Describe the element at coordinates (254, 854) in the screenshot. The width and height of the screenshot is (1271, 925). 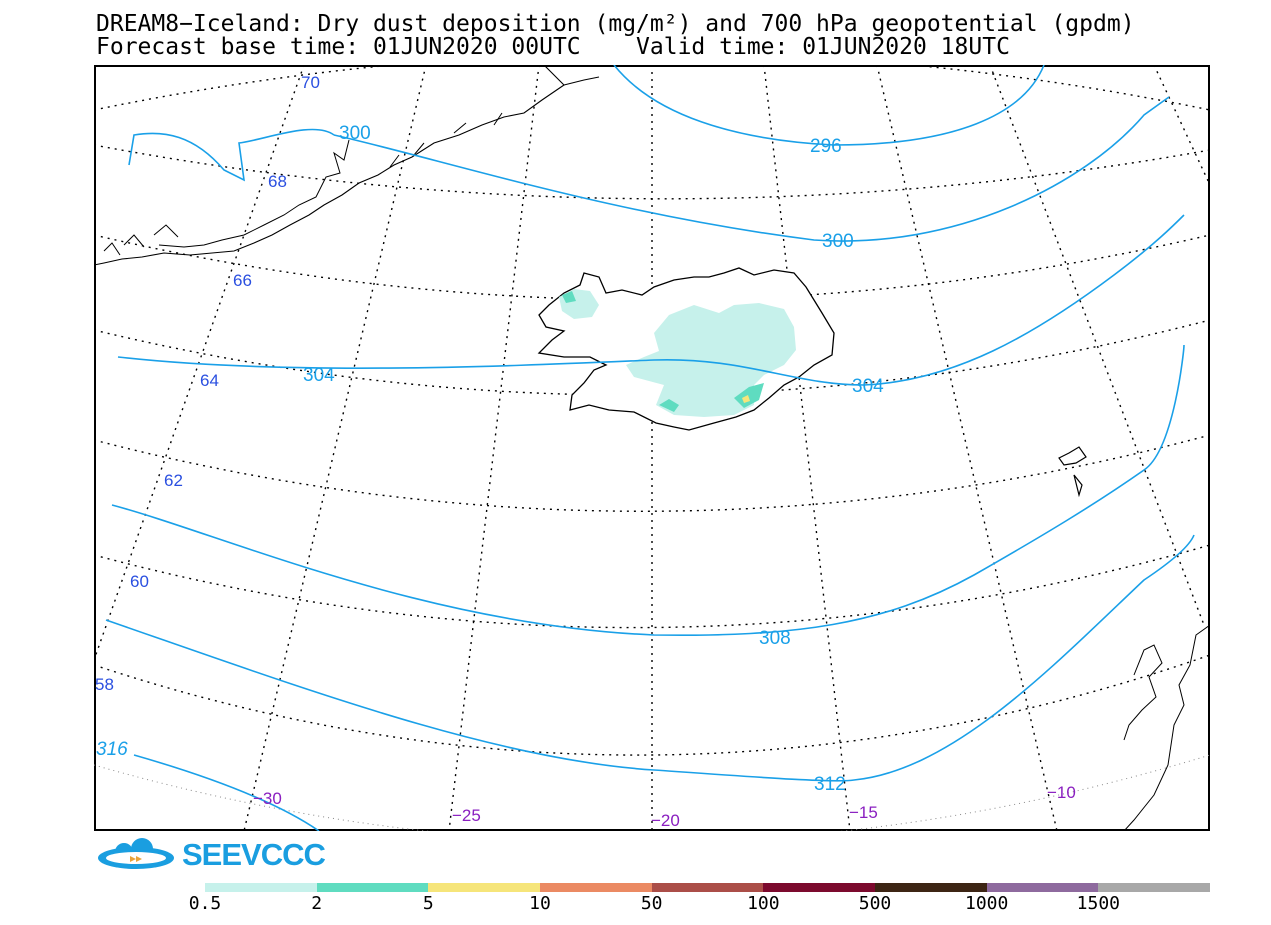
I see `logo-text: SEEVCCC` at that location.